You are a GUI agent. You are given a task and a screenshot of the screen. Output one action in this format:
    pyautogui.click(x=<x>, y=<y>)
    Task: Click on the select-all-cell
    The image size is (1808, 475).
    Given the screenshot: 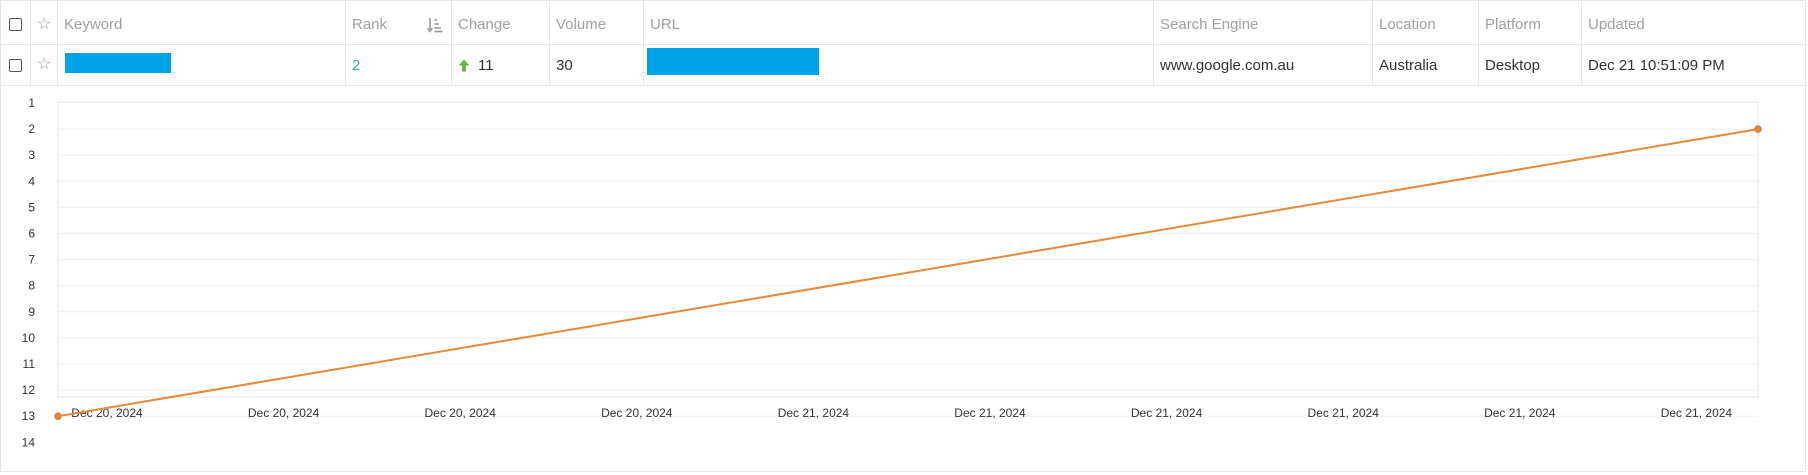 What is the action you would take?
    pyautogui.click(x=16, y=22)
    